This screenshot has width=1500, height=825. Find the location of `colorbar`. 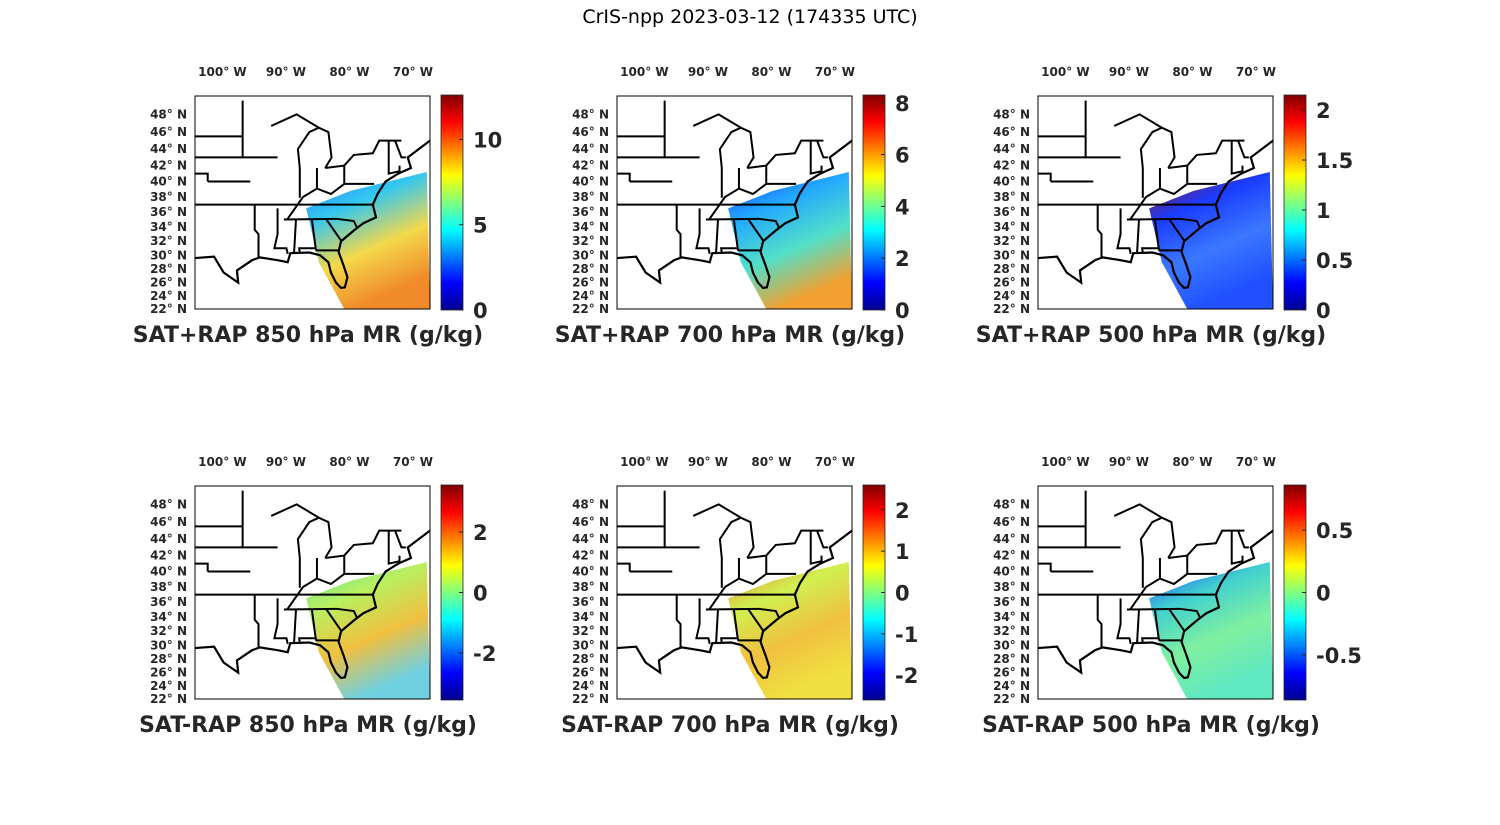

colorbar is located at coordinates (1295, 202).